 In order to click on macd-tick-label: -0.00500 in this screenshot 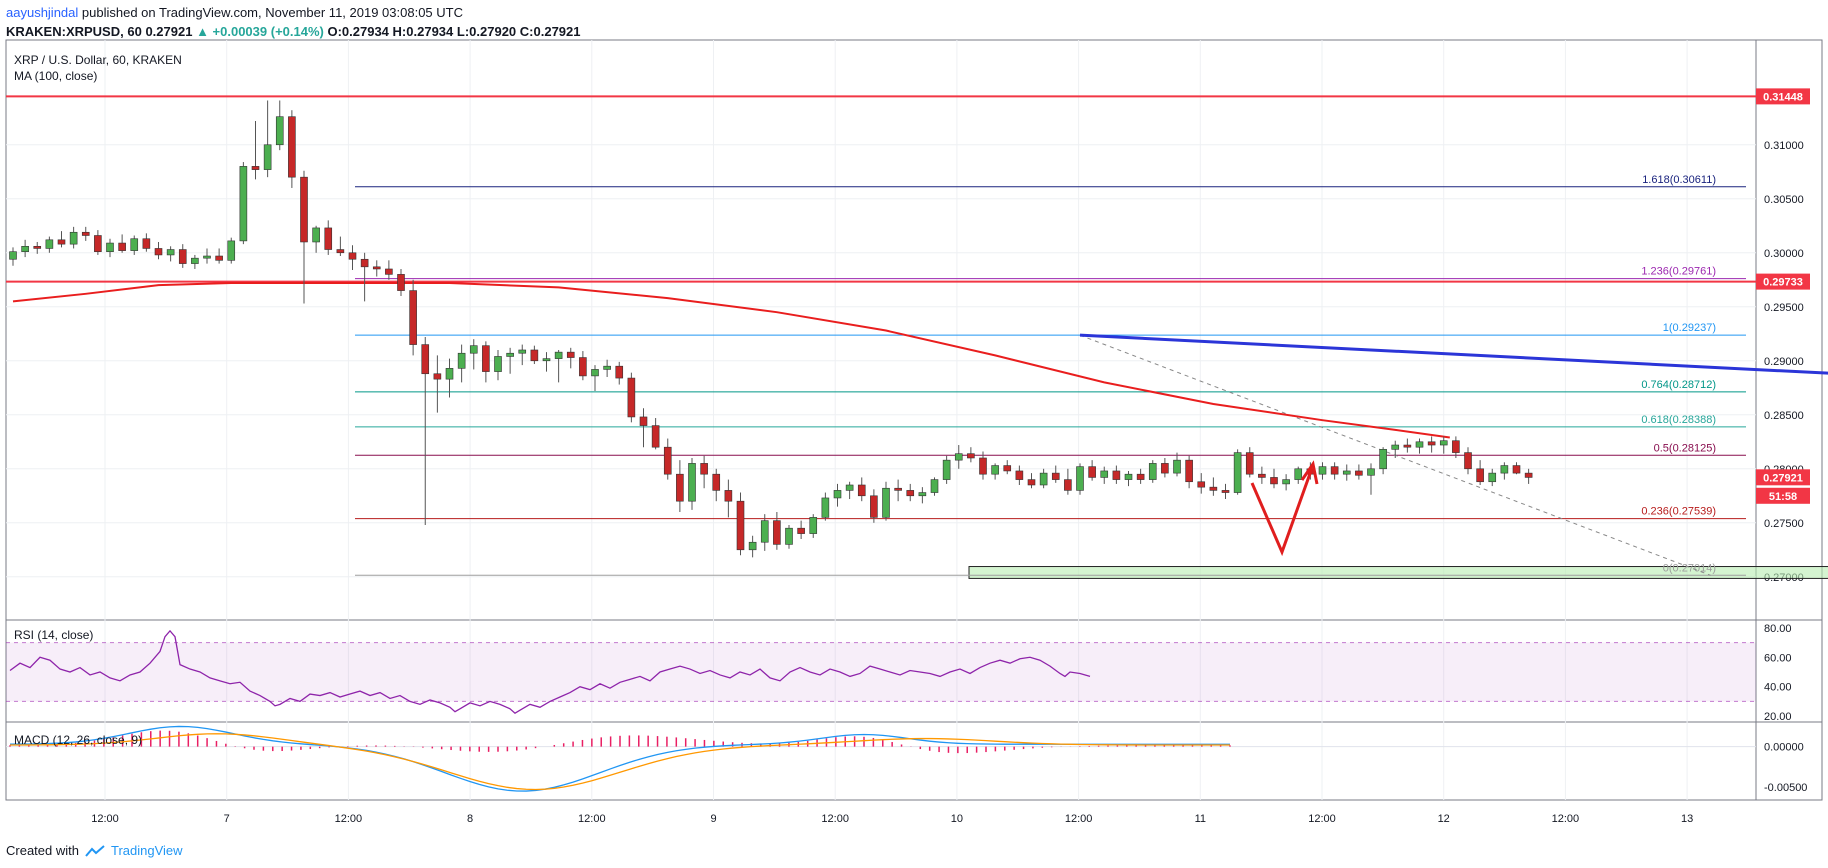, I will do `click(1785, 788)`.